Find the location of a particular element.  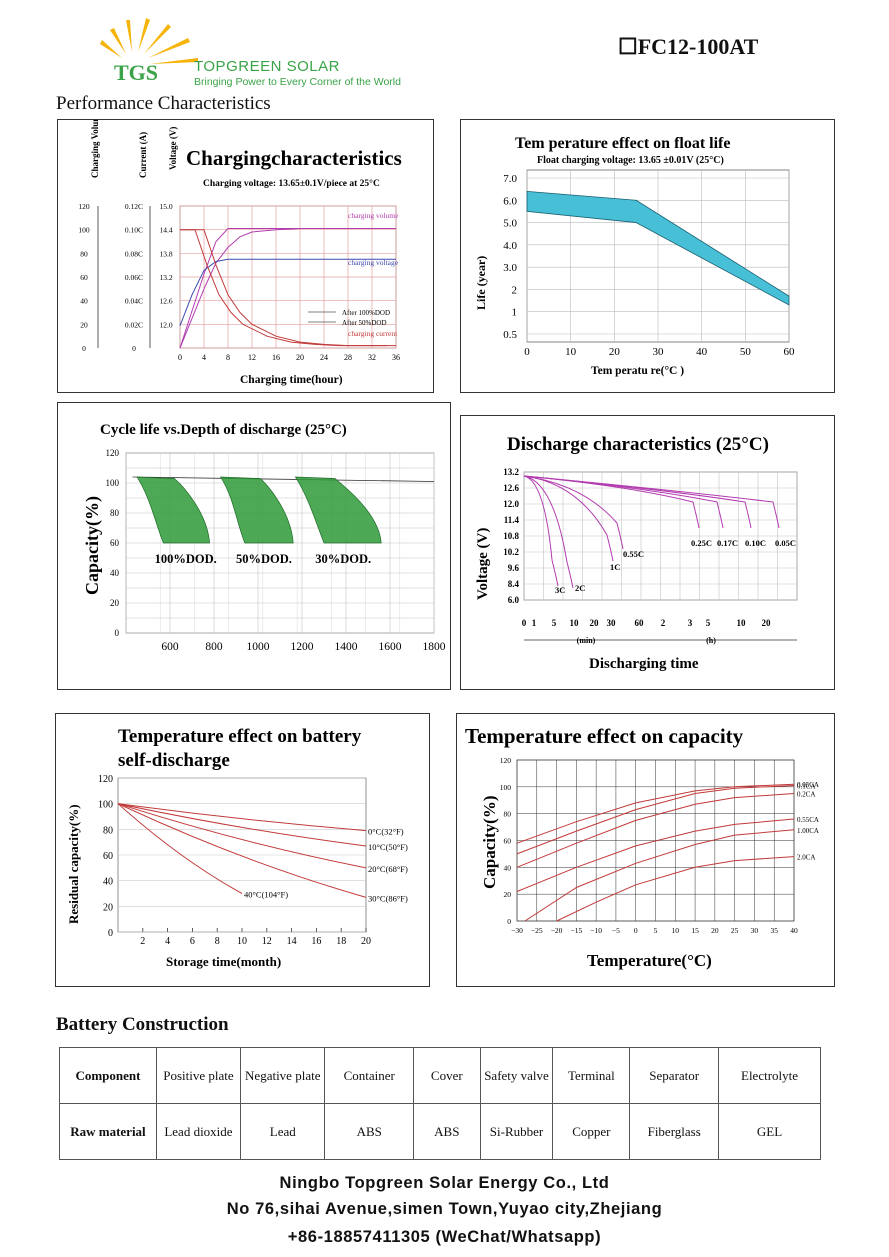

volume-tick-label: 40 is located at coordinates (84, 301).